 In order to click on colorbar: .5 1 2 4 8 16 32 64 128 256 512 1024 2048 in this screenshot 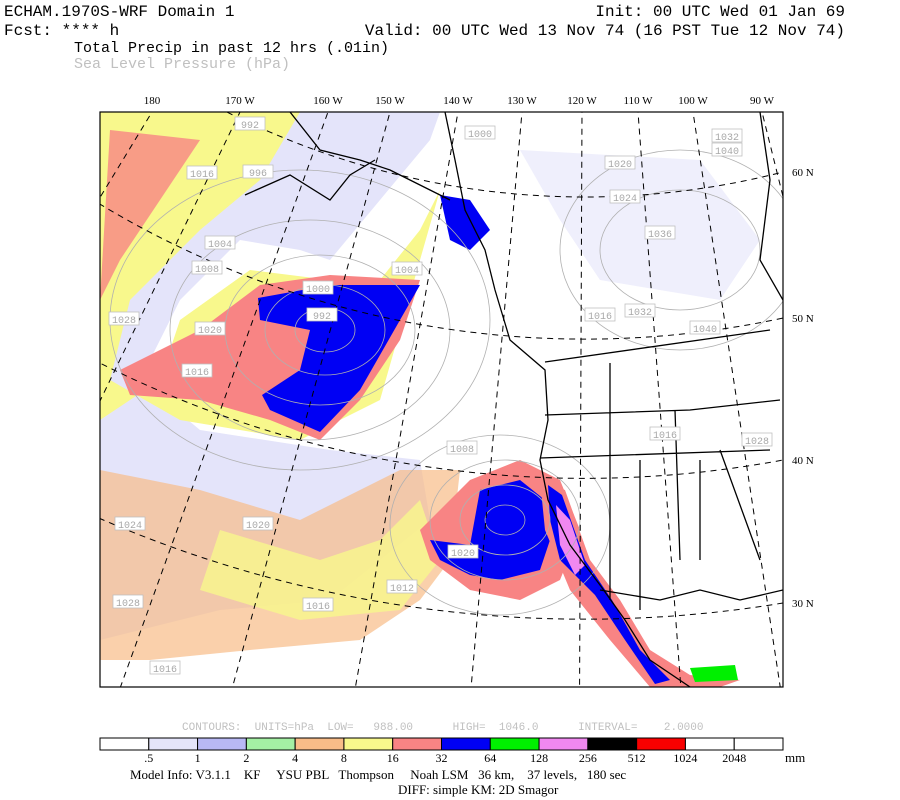, I will do `click(441, 751)`.